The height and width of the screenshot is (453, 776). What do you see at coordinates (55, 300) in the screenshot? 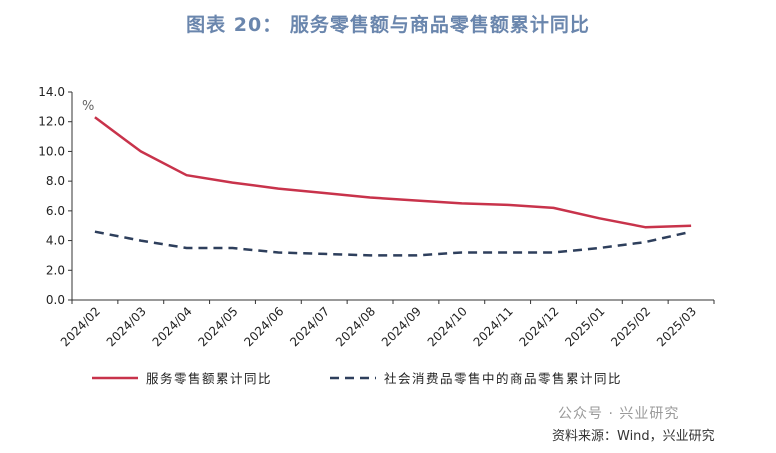
I see `y-tick-label: 0.0` at bounding box center [55, 300].